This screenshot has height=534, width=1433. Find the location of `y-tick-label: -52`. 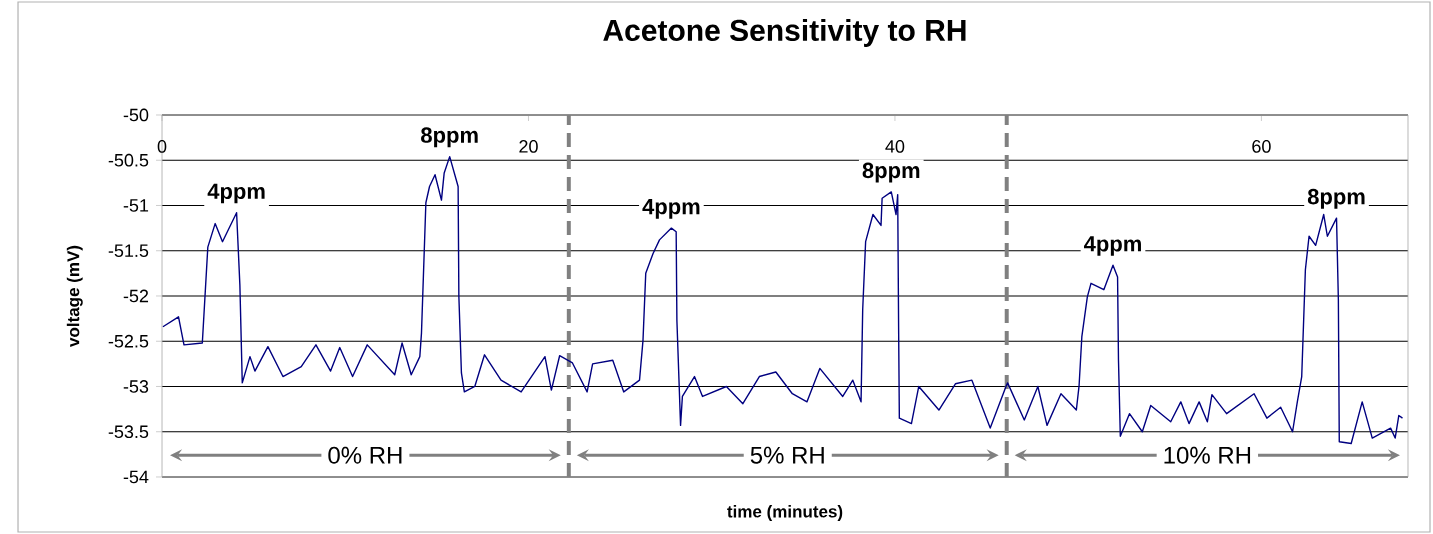

y-tick-label: -52 is located at coordinates (136, 296).